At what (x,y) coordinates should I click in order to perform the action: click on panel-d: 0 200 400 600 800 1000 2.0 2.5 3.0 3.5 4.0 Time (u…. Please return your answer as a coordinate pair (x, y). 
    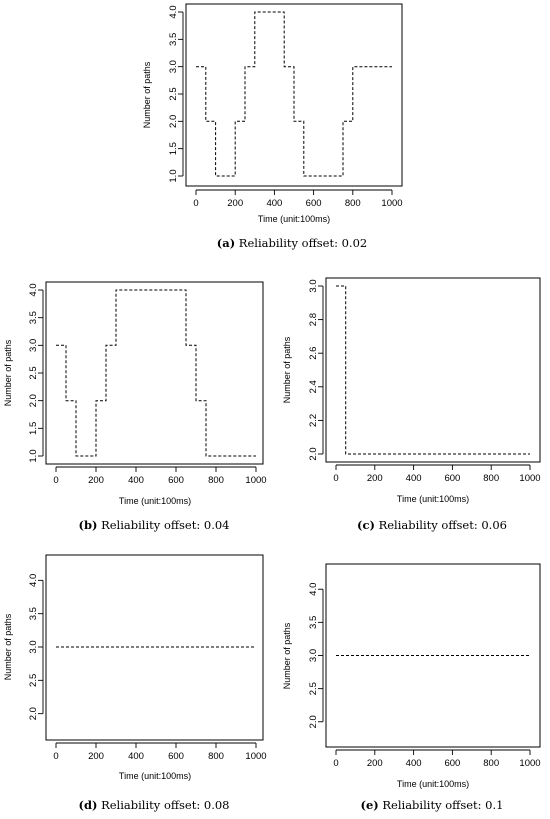
    Looking at the image, I should click on (135, 667).